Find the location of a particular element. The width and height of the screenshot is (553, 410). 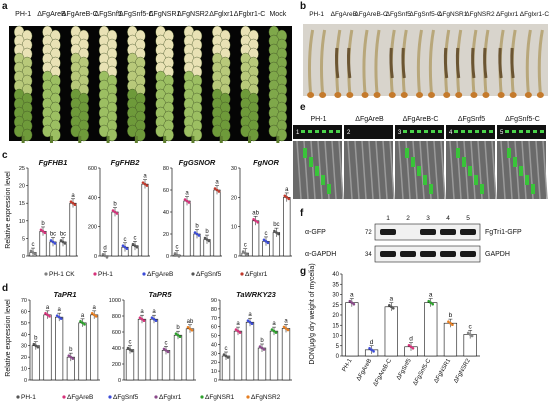

panel-e-number: 3 is located at coordinates (400, 133).